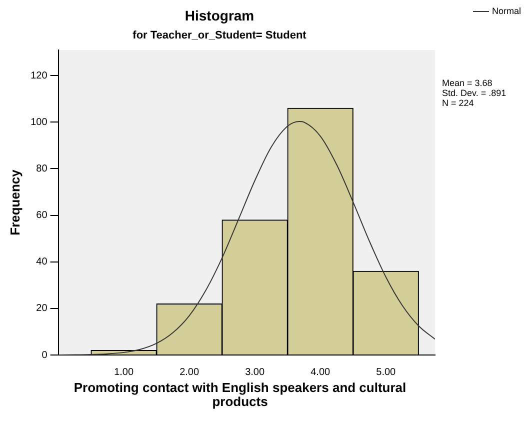 Image resolution: width=527 pixels, height=431 pixels. I want to click on text: Std. Dev. = .891, so click(474, 93).